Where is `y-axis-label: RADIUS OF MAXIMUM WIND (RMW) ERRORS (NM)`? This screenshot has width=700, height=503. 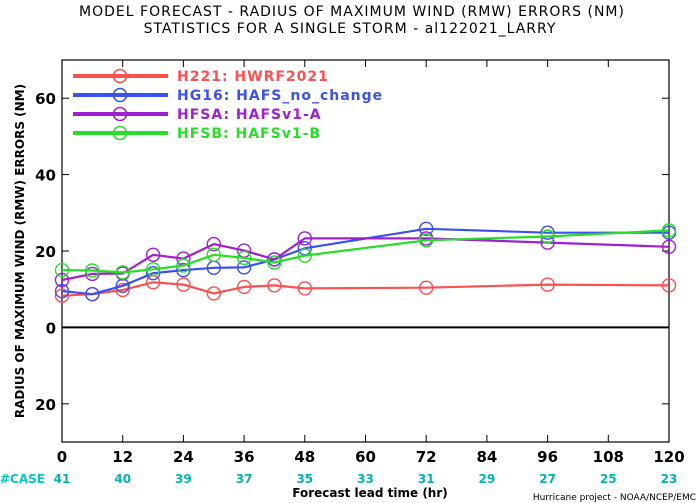
y-axis-label: RADIUS OF MAXIMUM WIND (RMW) ERRORS (NM) is located at coordinates (20, 251).